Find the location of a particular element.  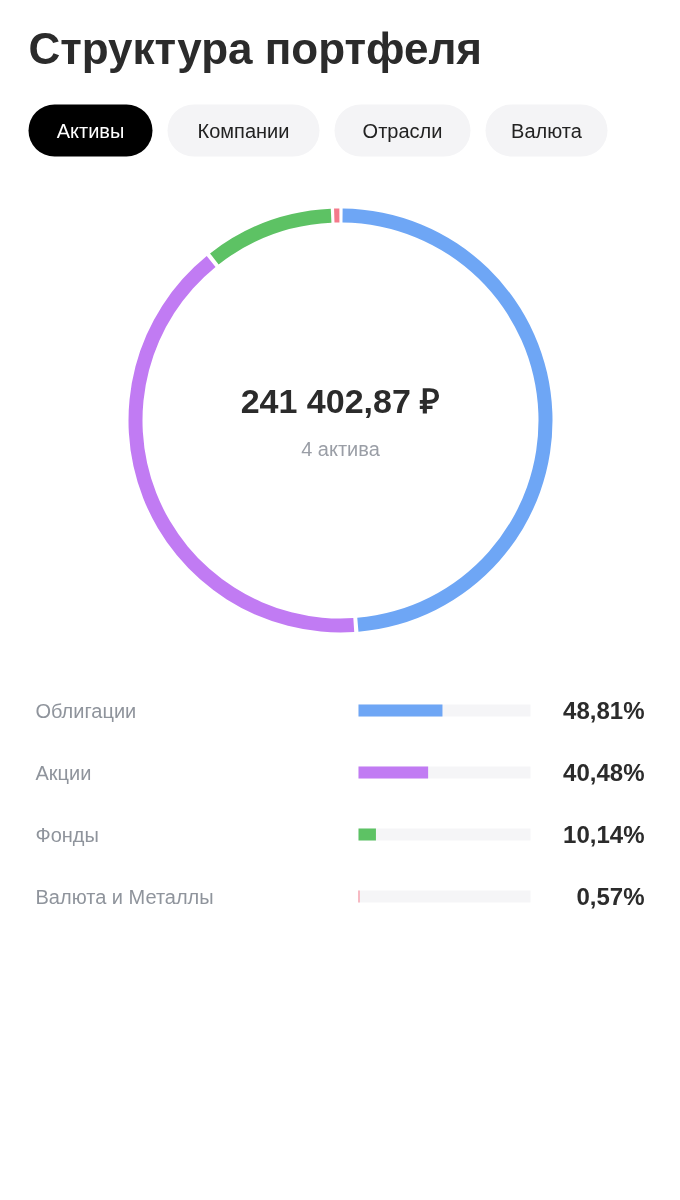

text: Компании is located at coordinates (243, 130).